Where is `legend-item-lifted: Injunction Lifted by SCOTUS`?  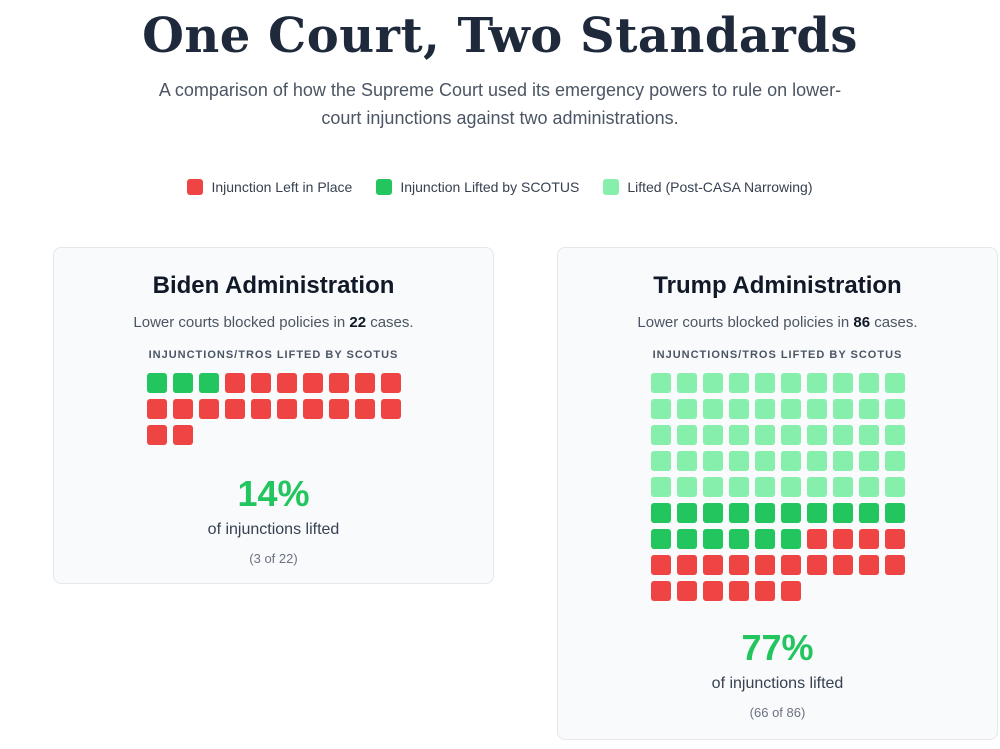
legend-item-lifted: Injunction Lifted by SCOTUS is located at coordinates (477, 187).